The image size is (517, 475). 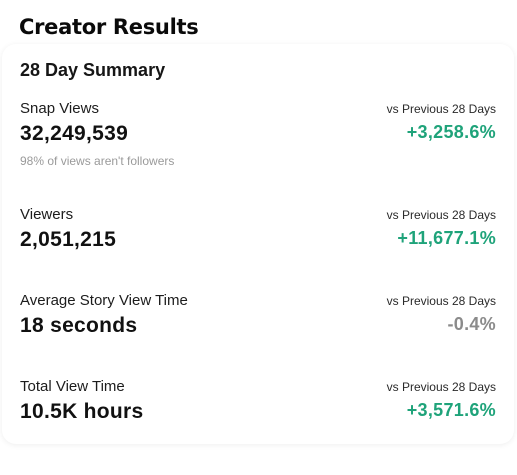 What do you see at coordinates (451, 410) in the screenshot?
I see `change-value: +3,571.6%` at bounding box center [451, 410].